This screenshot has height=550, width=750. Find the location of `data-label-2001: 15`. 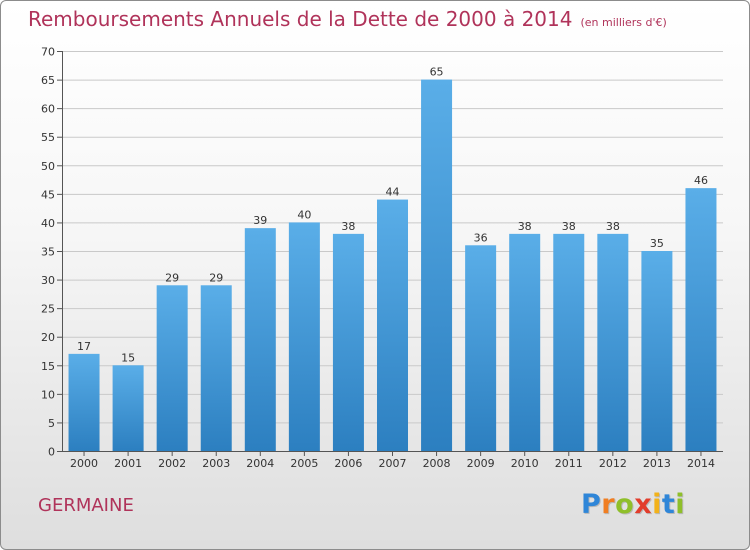

data-label-2001: 15 is located at coordinates (128, 357).